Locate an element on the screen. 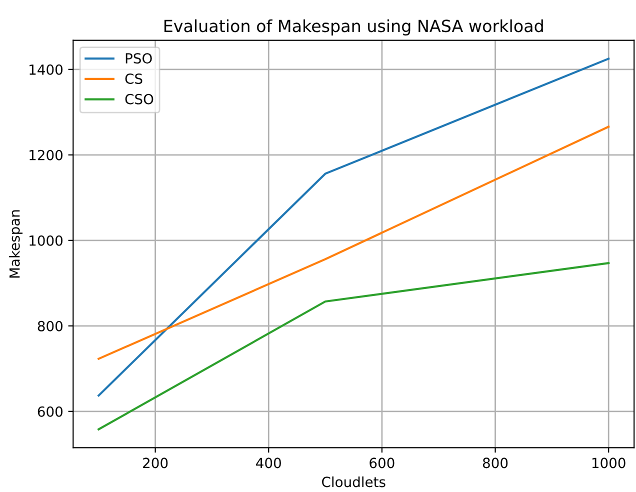 This screenshot has height=492, width=636. x-tick-label: 400 is located at coordinates (268, 463).